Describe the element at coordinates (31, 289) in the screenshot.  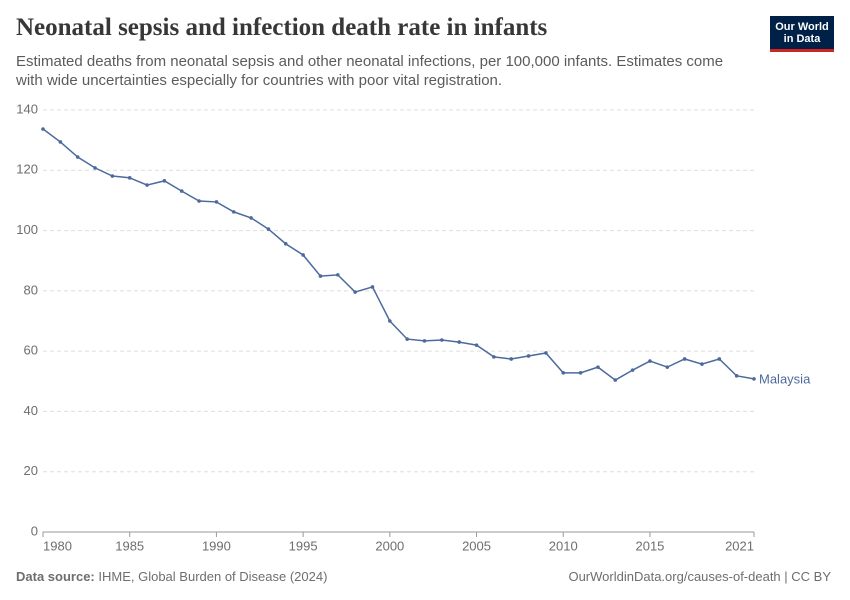
I see `y-tick-label: 80` at that location.